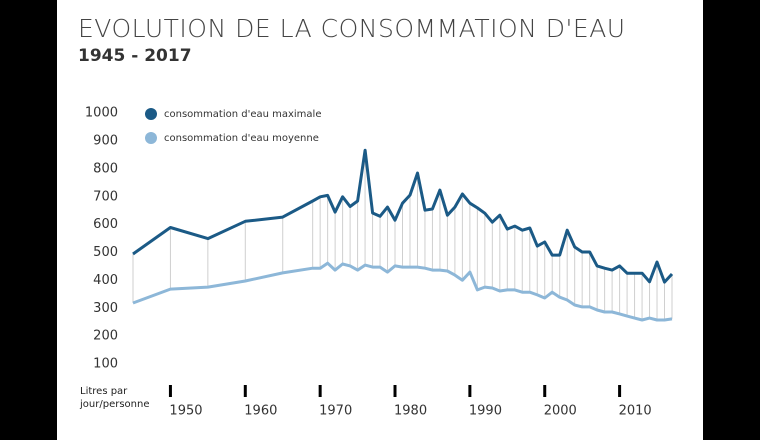  I want to click on x-tick-label: 1960, so click(260, 411).